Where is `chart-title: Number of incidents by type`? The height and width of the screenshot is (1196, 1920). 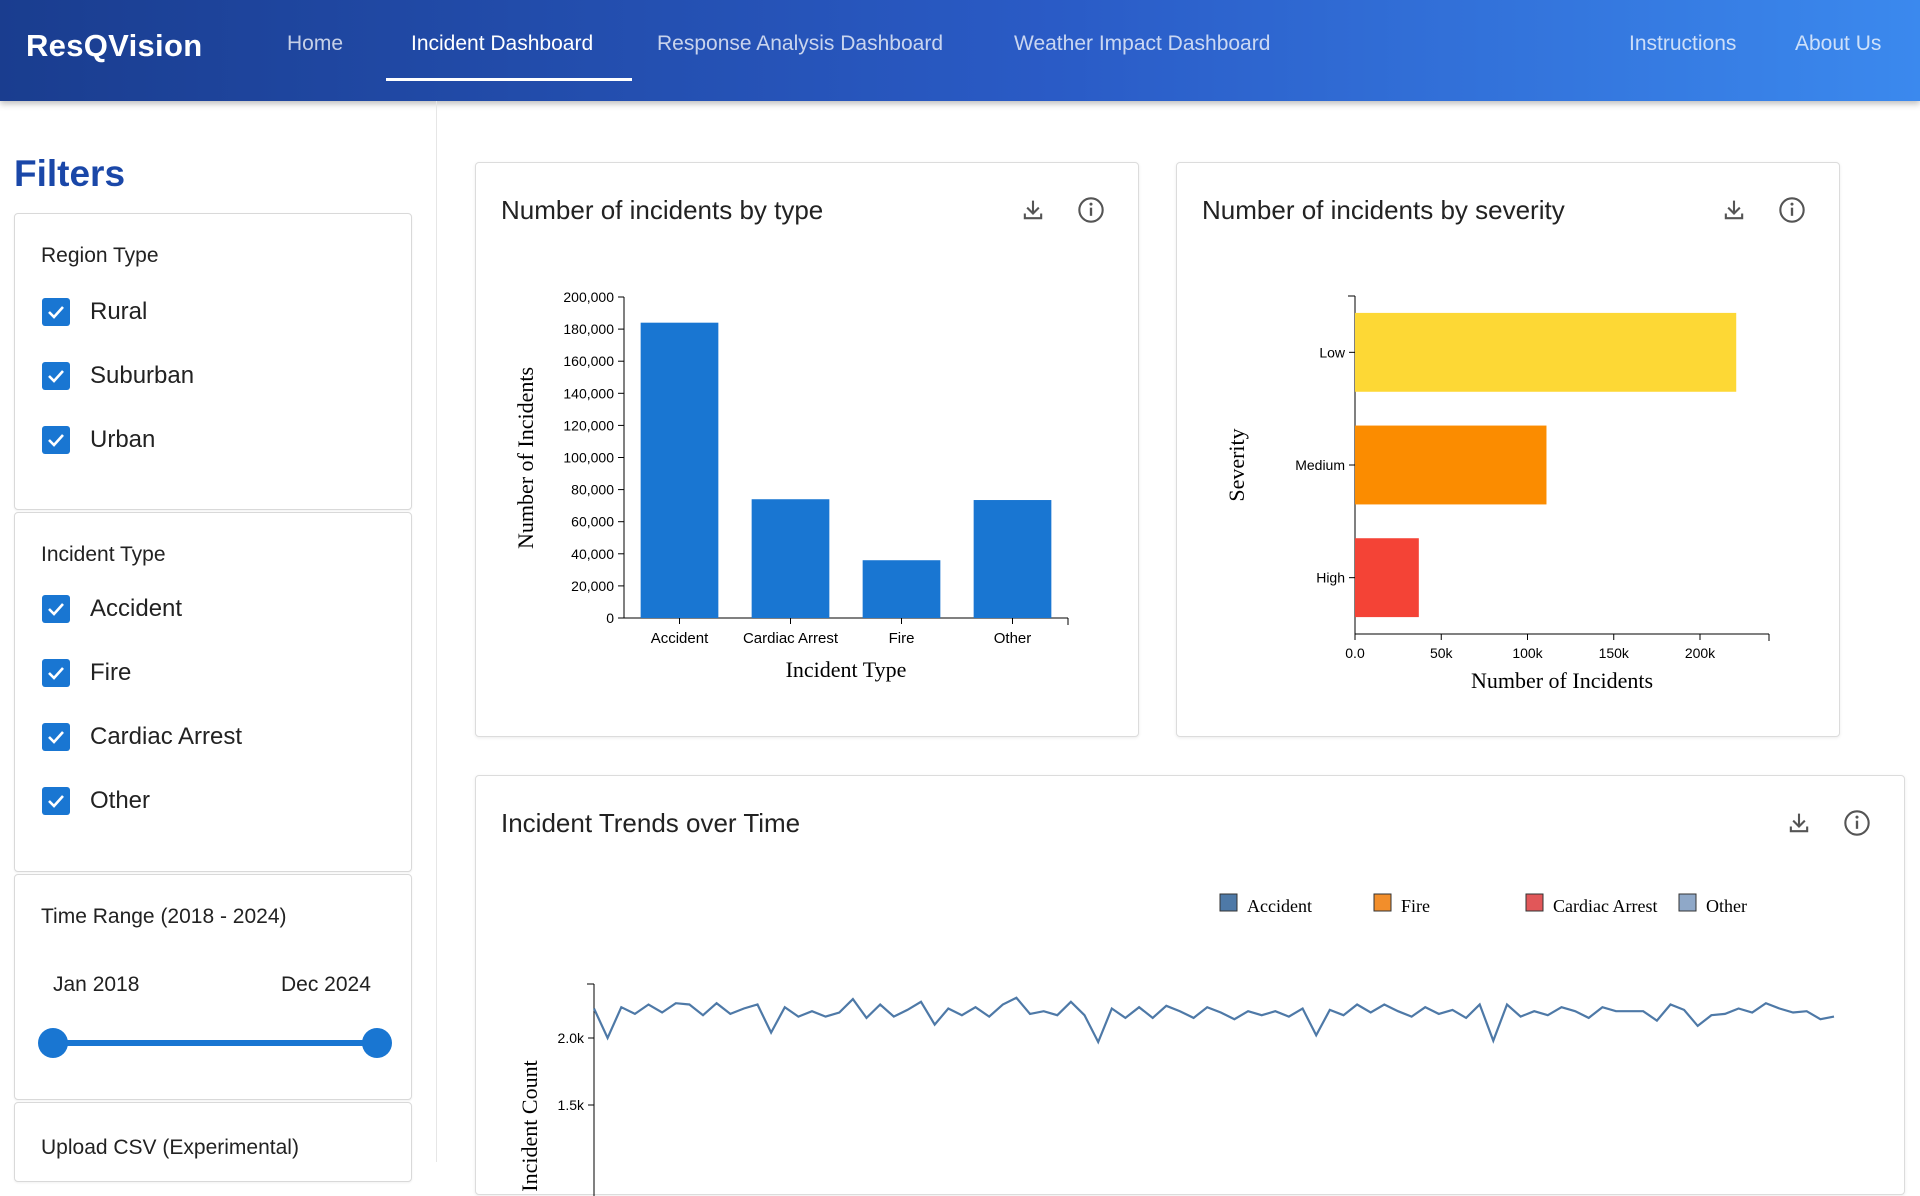 chart-title: Number of incidents by type is located at coordinates (662, 210).